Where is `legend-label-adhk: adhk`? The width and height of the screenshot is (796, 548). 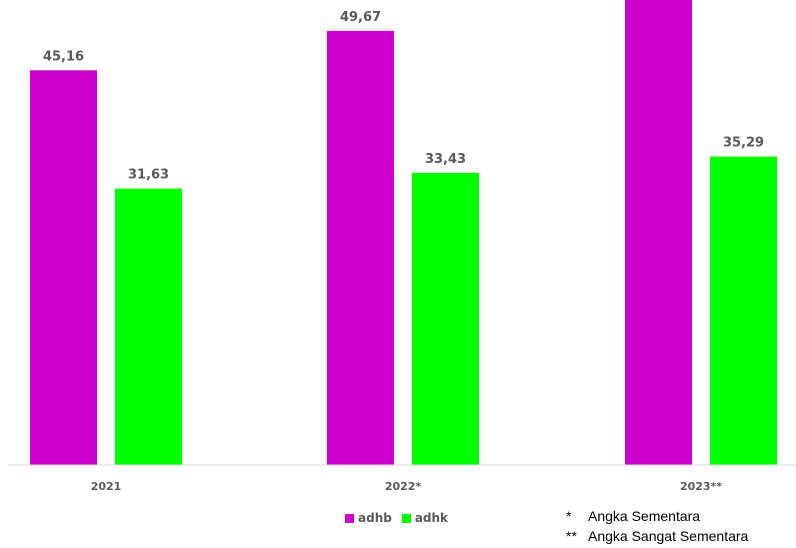 legend-label-adhk: adhk is located at coordinates (431, 518).